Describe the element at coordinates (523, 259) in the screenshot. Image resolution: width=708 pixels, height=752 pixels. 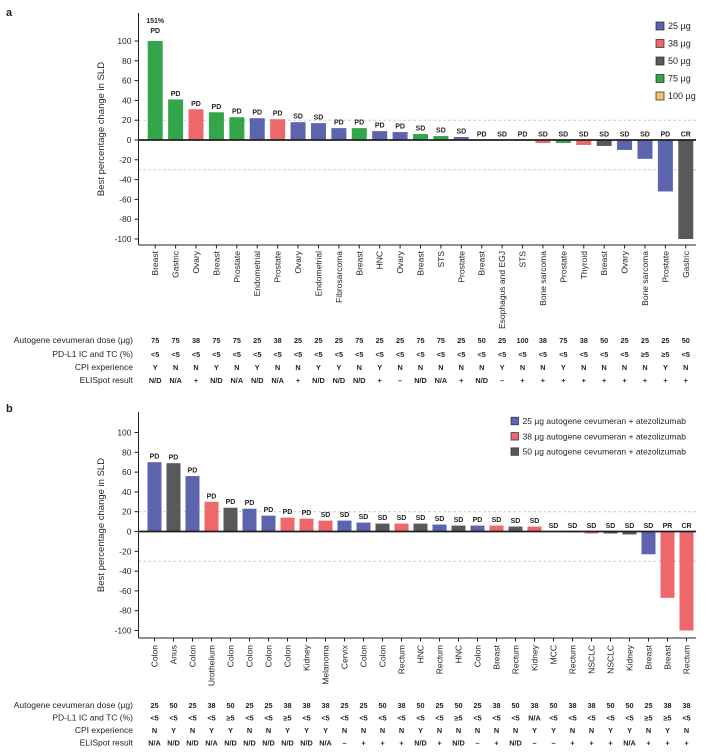
I see `x-axis-label: STS` at that location.